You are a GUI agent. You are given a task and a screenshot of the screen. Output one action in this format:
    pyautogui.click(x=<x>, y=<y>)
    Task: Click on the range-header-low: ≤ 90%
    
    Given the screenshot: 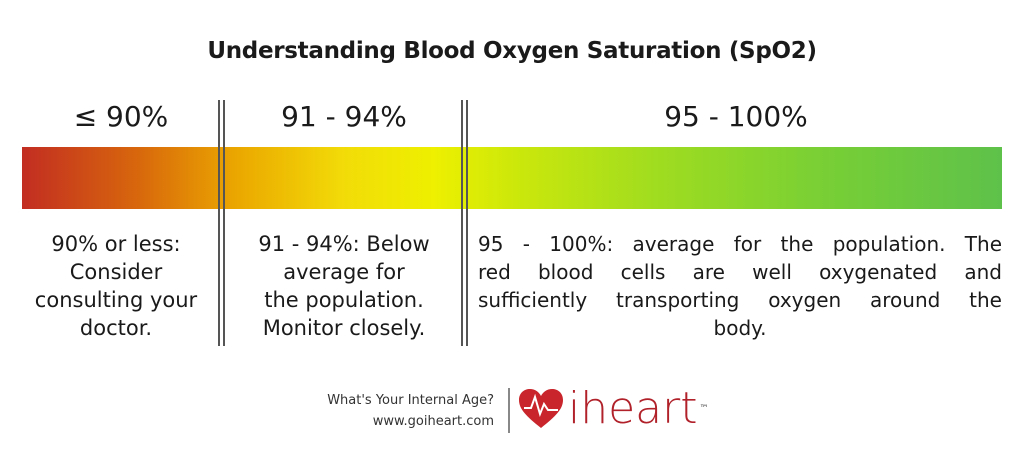 What is the action you would take?
    pyautogui.click(x=121, y=116)
    